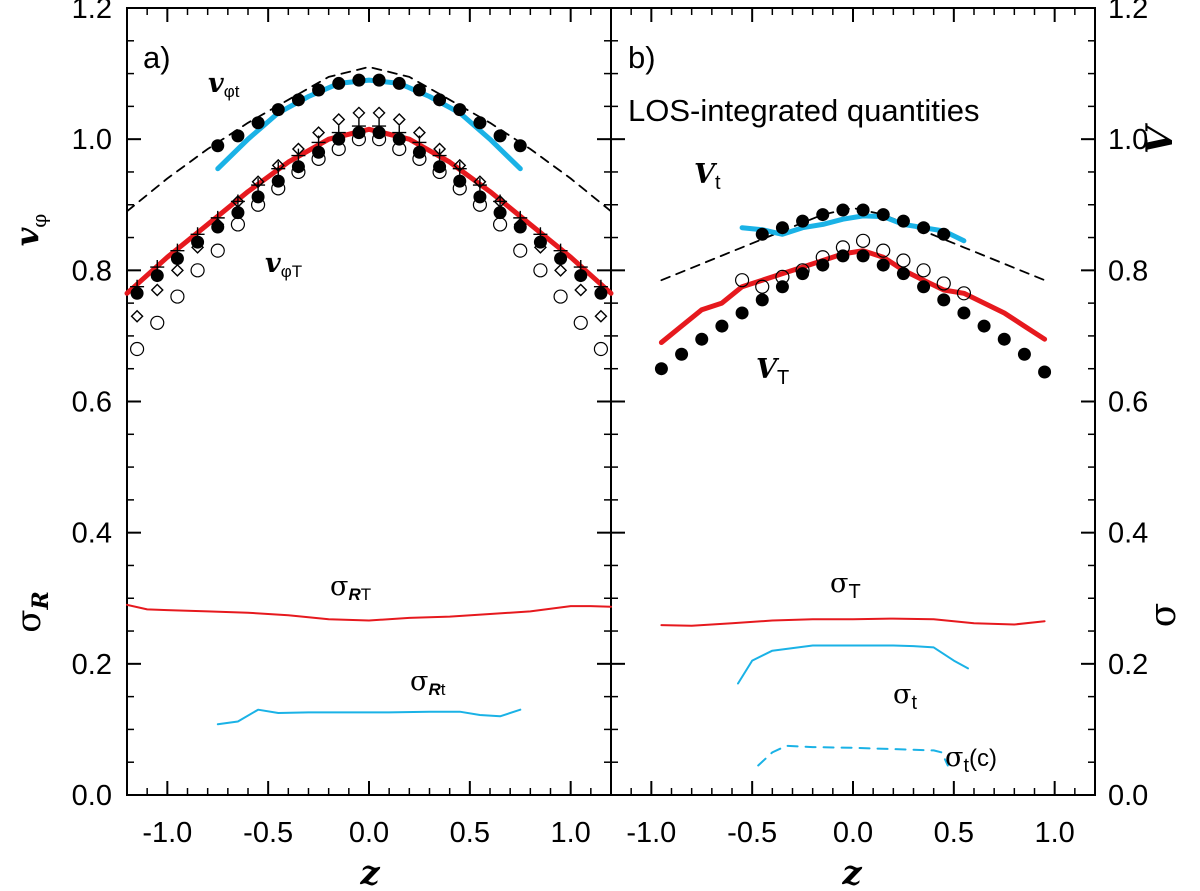  What do you see at coordinates (157, 57) in the screenshot?
I see `panel-a-label: a)` at bounding box center [157, 57].